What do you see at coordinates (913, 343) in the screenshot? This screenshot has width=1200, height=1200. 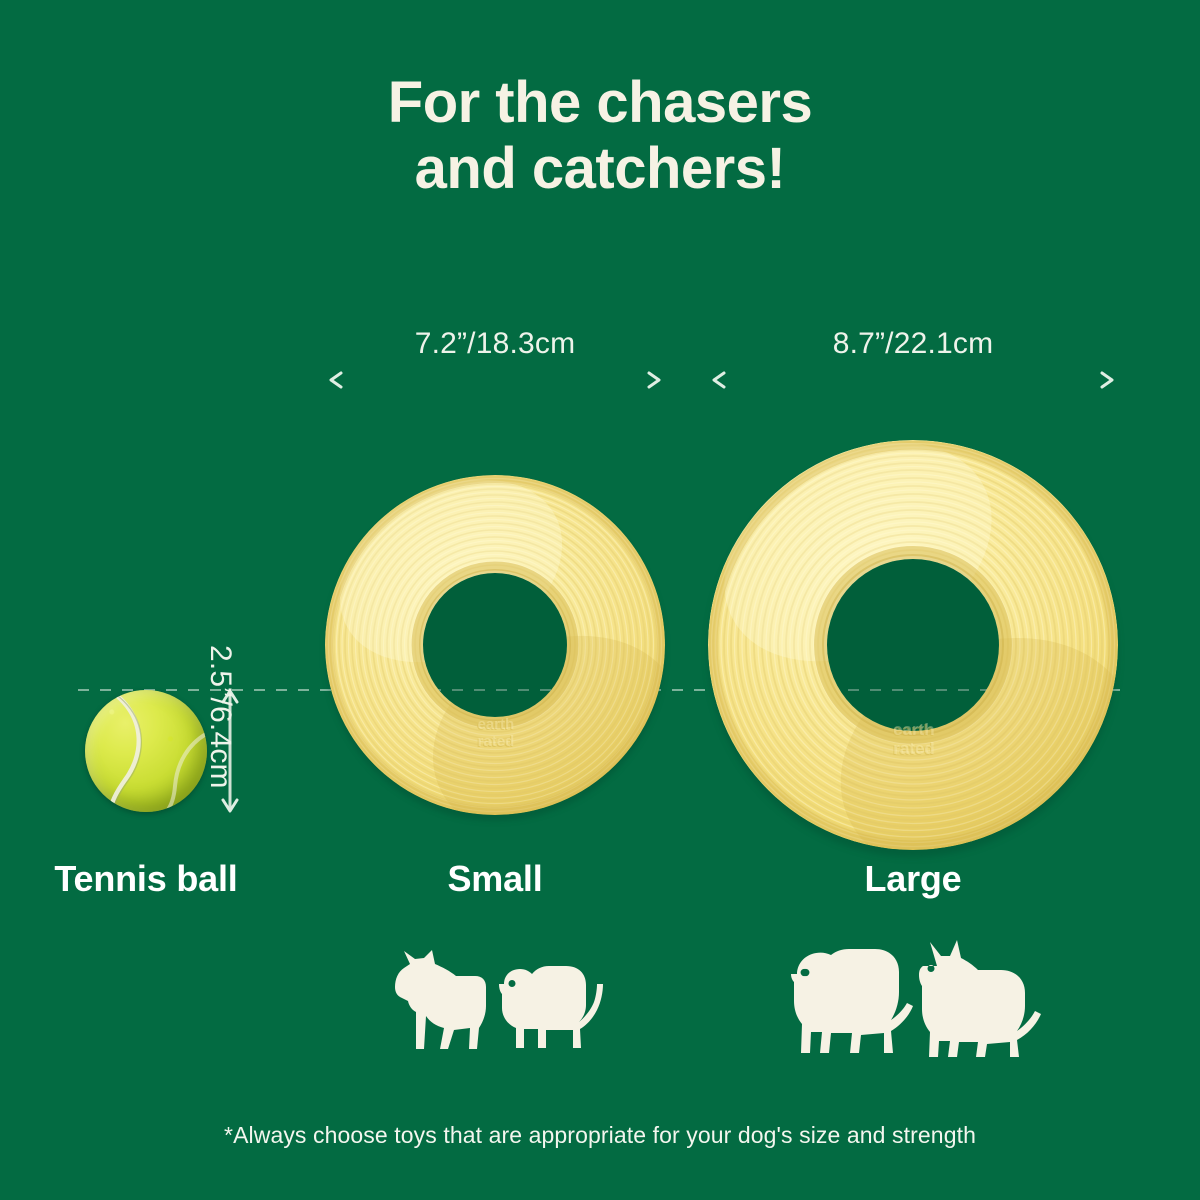 I see `large-ring-dimension-label: 8.7”/22.1cm` at bounding box center [913, 343].